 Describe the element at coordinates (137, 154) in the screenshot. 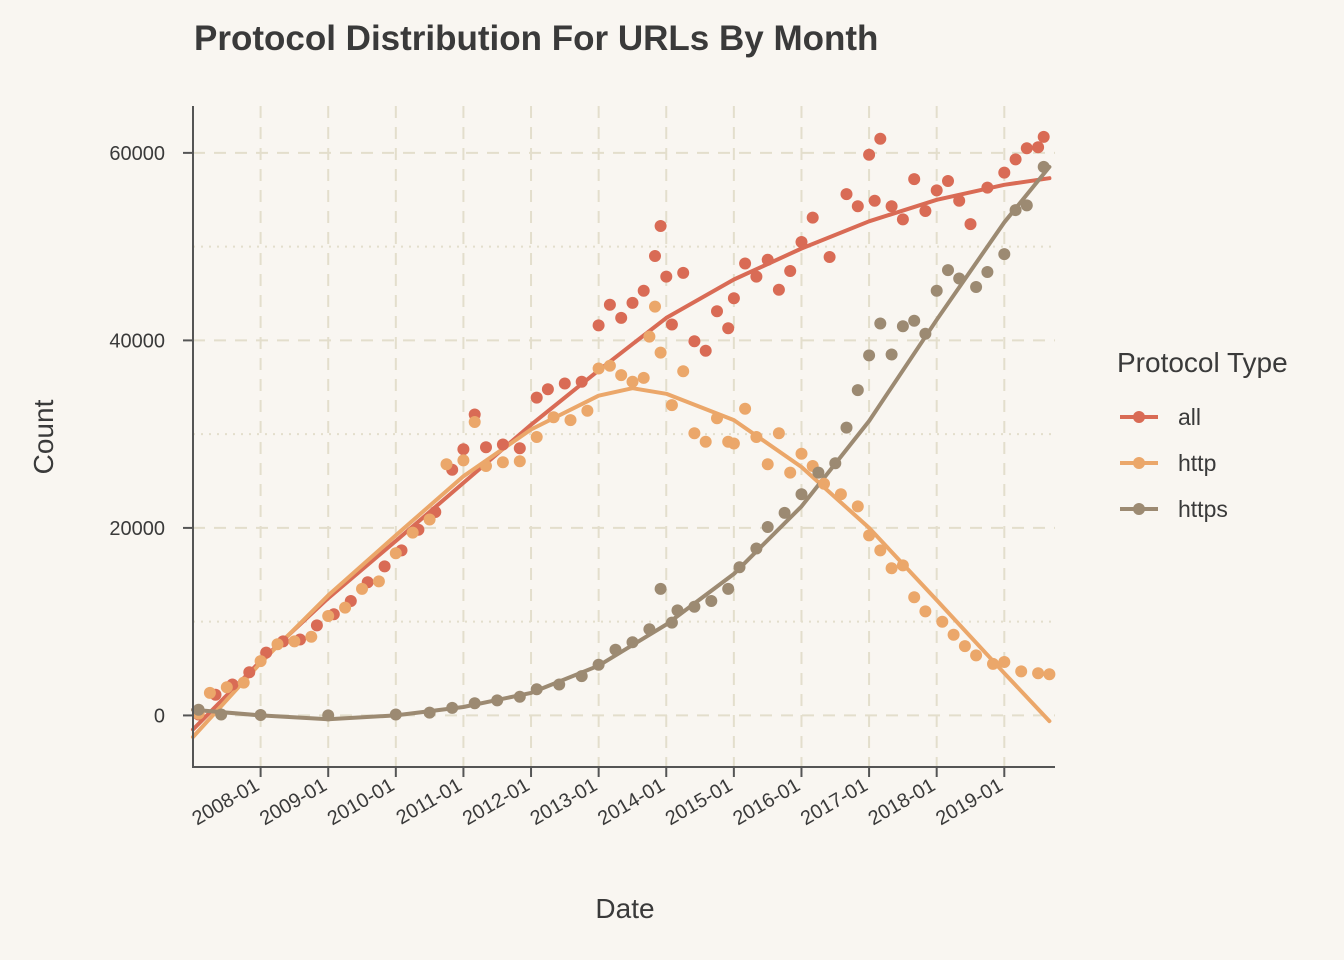

I see `y-tick-label: 60000` at that location.